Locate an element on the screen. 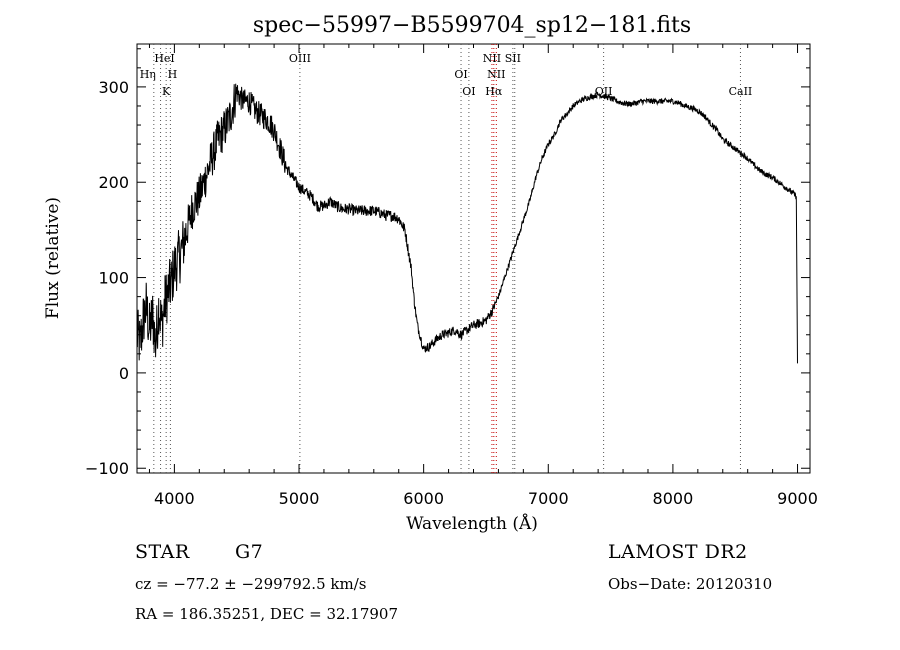 This screenshot has width=900, height=650. x-tick-label-5: 9000 is located at coordinates (797, 498).